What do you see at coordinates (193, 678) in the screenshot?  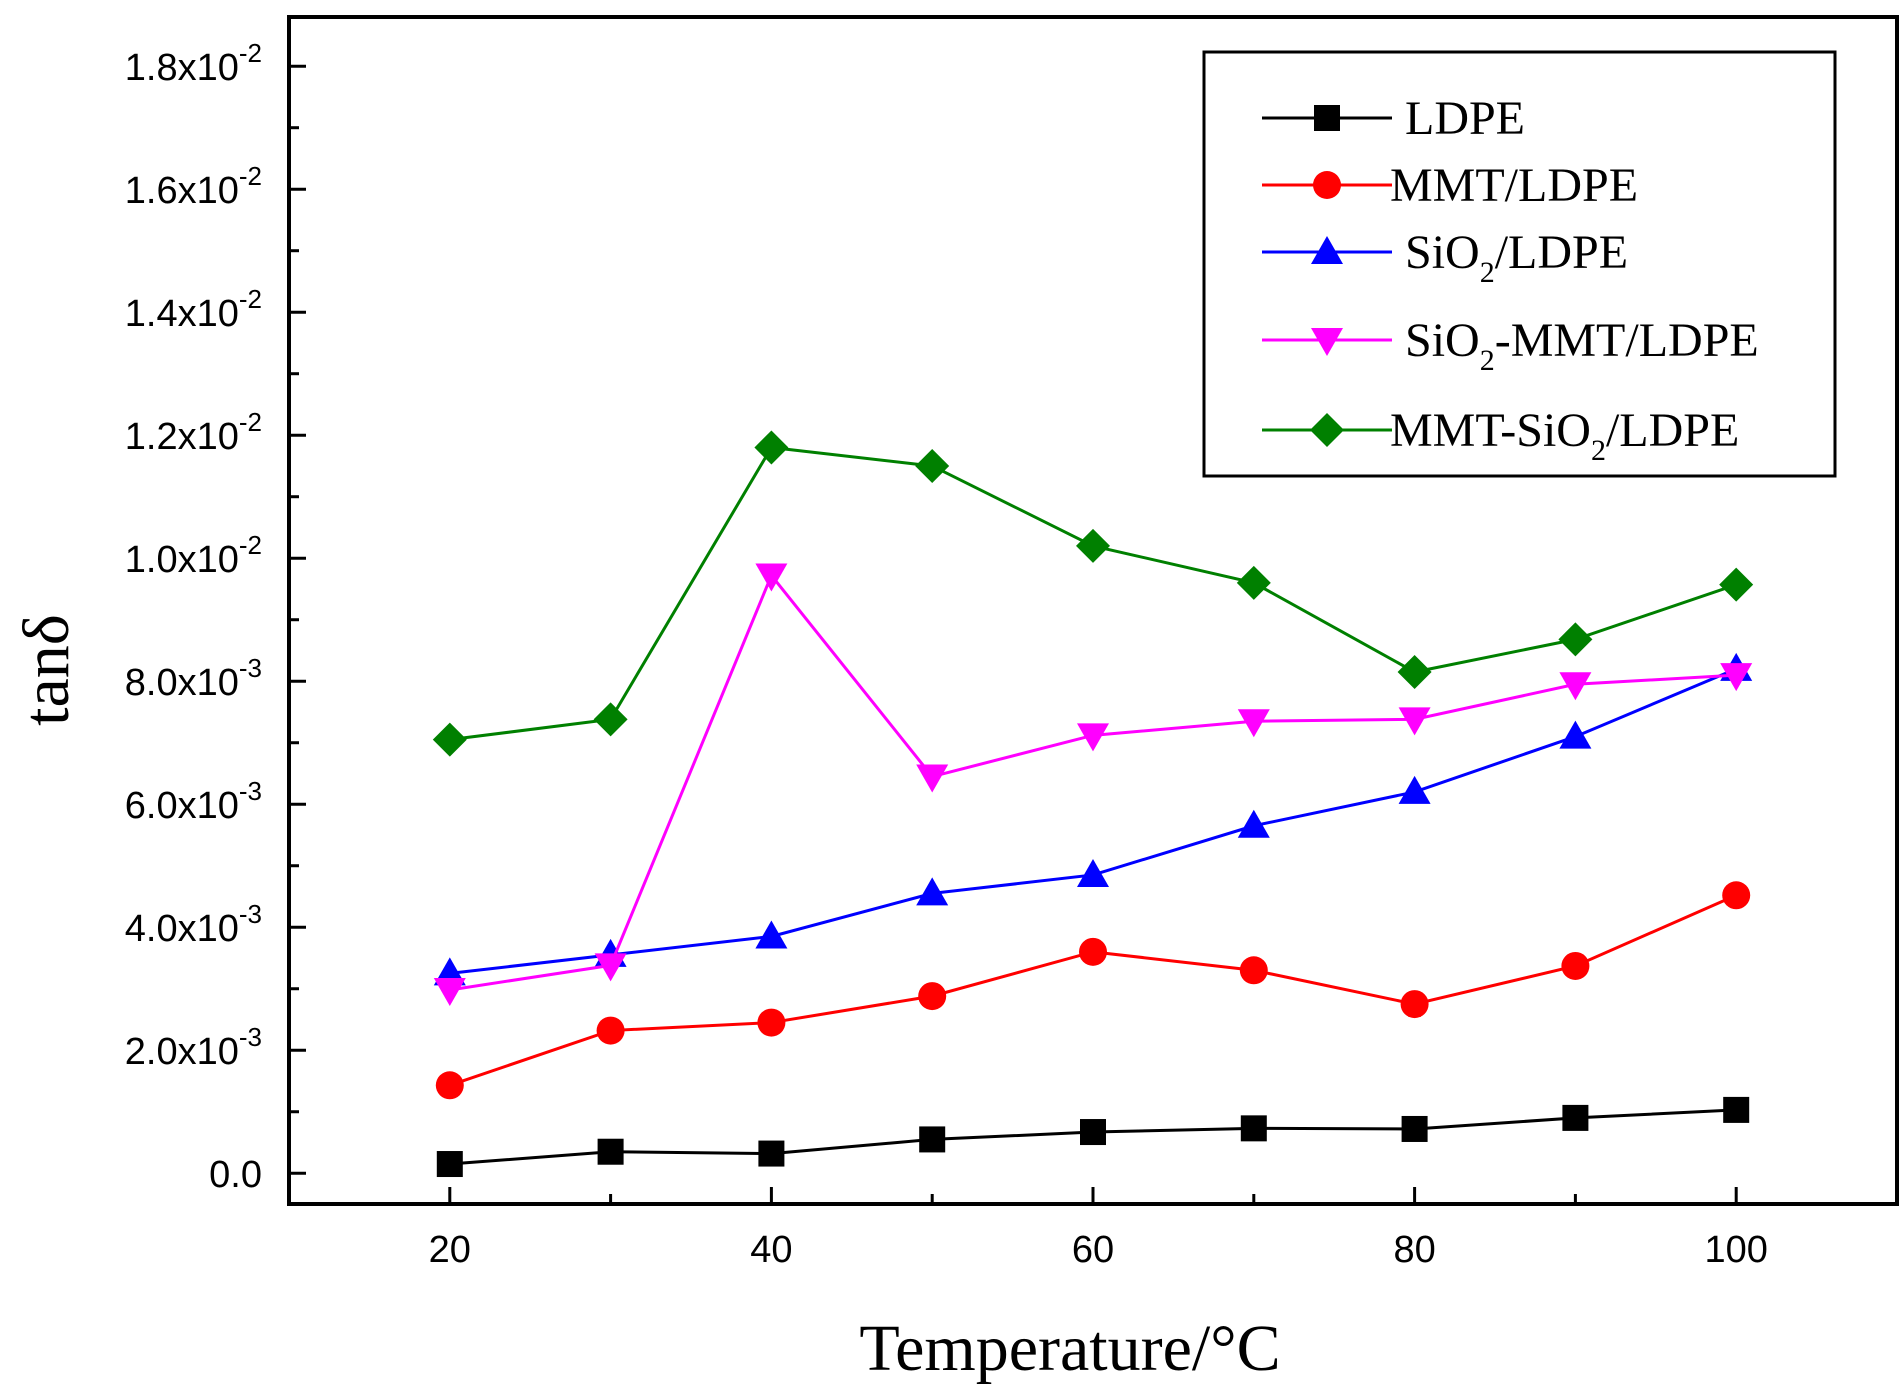 I see `y-tick-label: 8.0x10⁻³` at bounding box center [193, 678].